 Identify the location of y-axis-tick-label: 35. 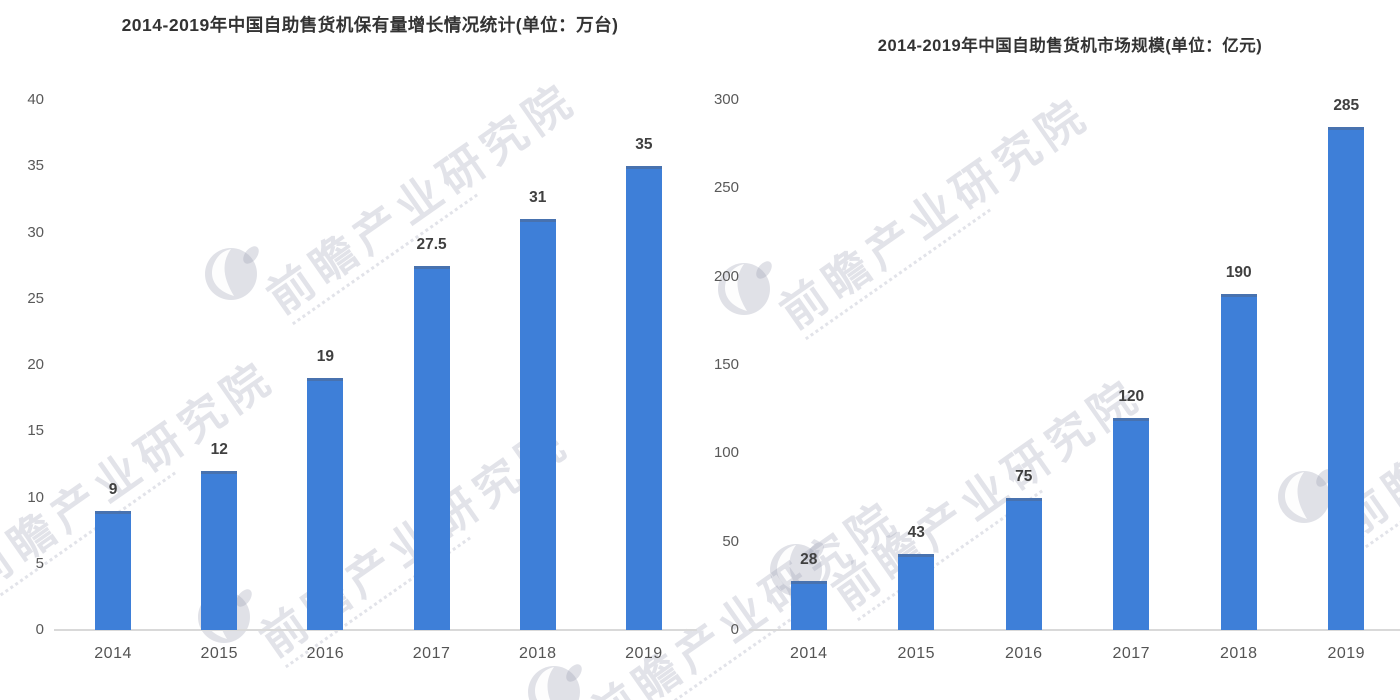
(35, 166).